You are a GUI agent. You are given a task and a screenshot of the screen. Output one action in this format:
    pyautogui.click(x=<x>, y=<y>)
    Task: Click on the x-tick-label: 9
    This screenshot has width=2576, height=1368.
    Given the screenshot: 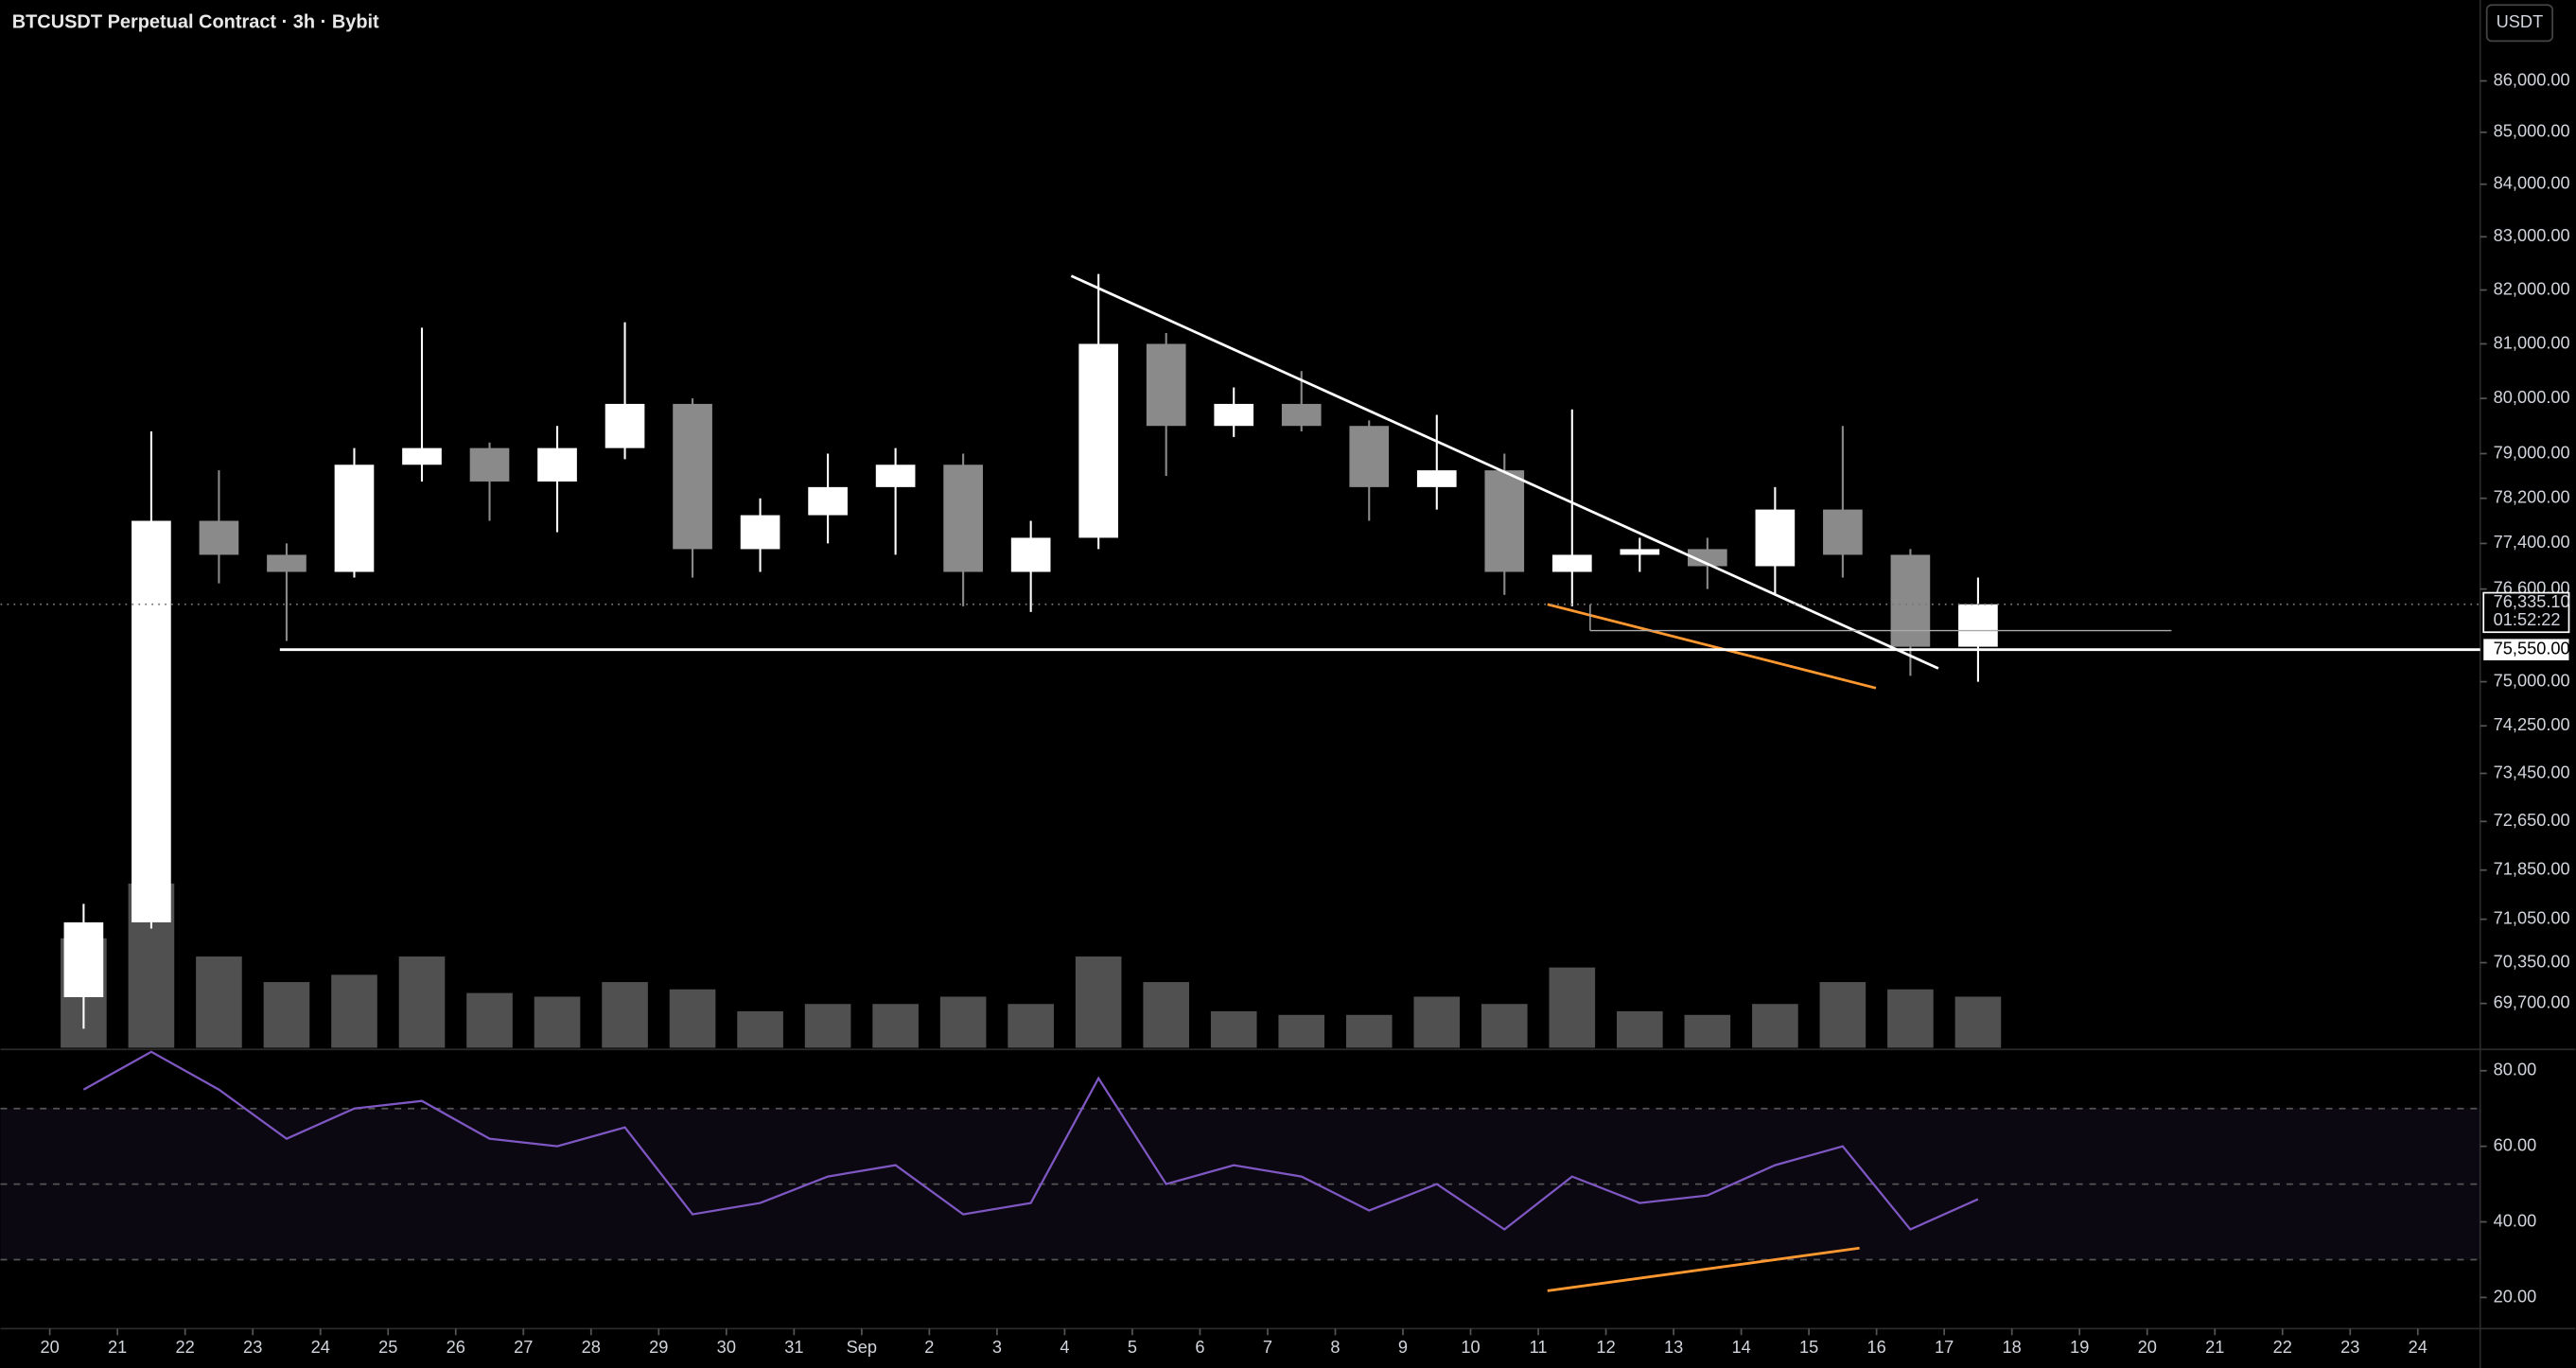 What is the action you would take?
    pyautogui.click(x=1403, y=1348)
    